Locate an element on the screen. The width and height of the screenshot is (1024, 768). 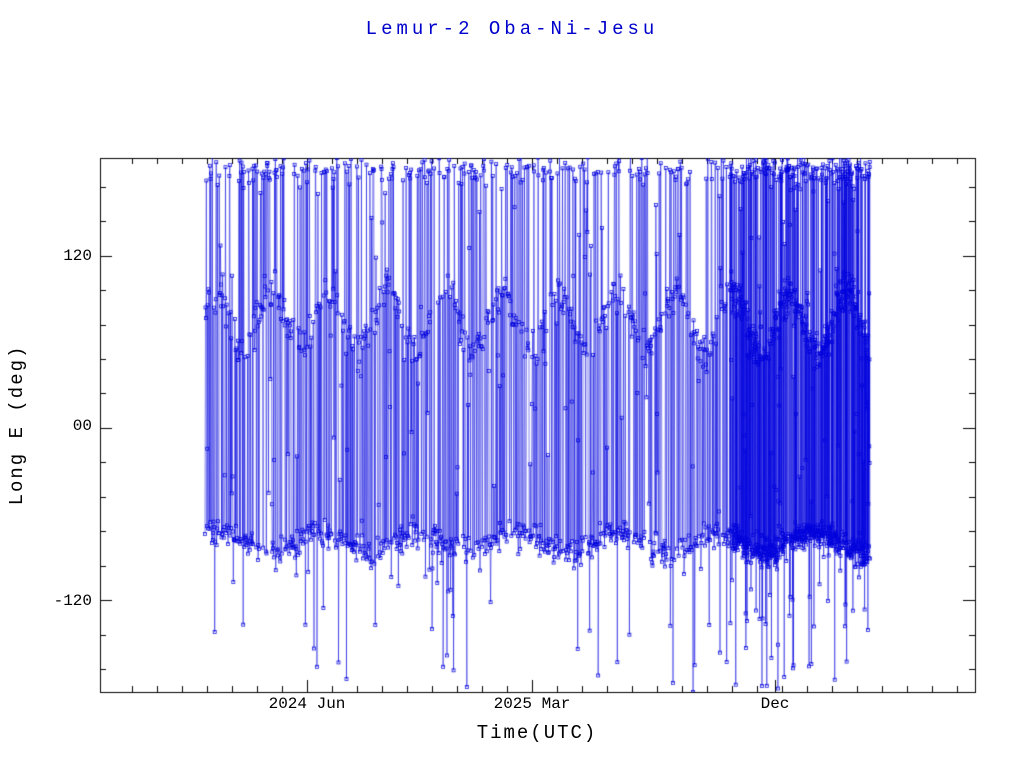
y-tick-label: 120 is located at coordinates (77, 256).